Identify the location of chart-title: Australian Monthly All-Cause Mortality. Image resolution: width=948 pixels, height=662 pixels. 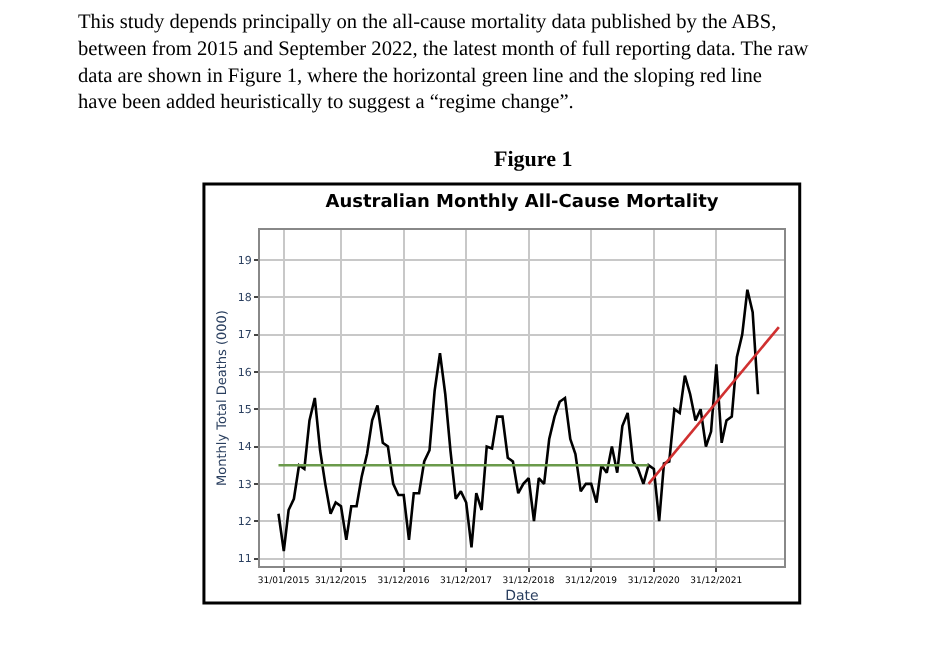
(522, 202).